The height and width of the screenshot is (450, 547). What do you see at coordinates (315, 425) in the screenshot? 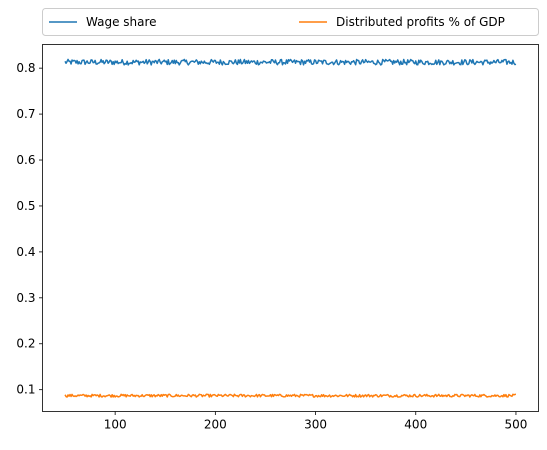
I see `x-tick-label: 300` at bounding box center [315, 425].